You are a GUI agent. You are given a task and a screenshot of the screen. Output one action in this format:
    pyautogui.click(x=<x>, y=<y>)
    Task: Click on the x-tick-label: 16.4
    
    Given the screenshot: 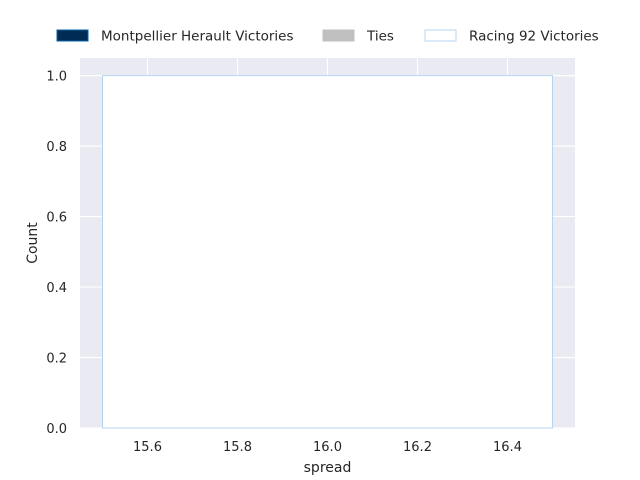 What is the action you would take?
    pyautogui.click(x=507, y=447)
    